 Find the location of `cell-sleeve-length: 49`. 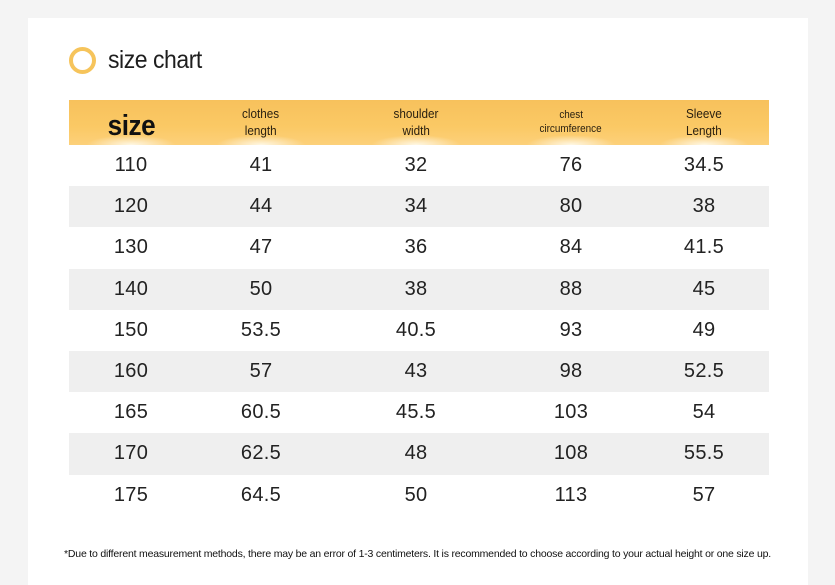

cell-sleeve-length: 49 is located at coordinates (704, 329).